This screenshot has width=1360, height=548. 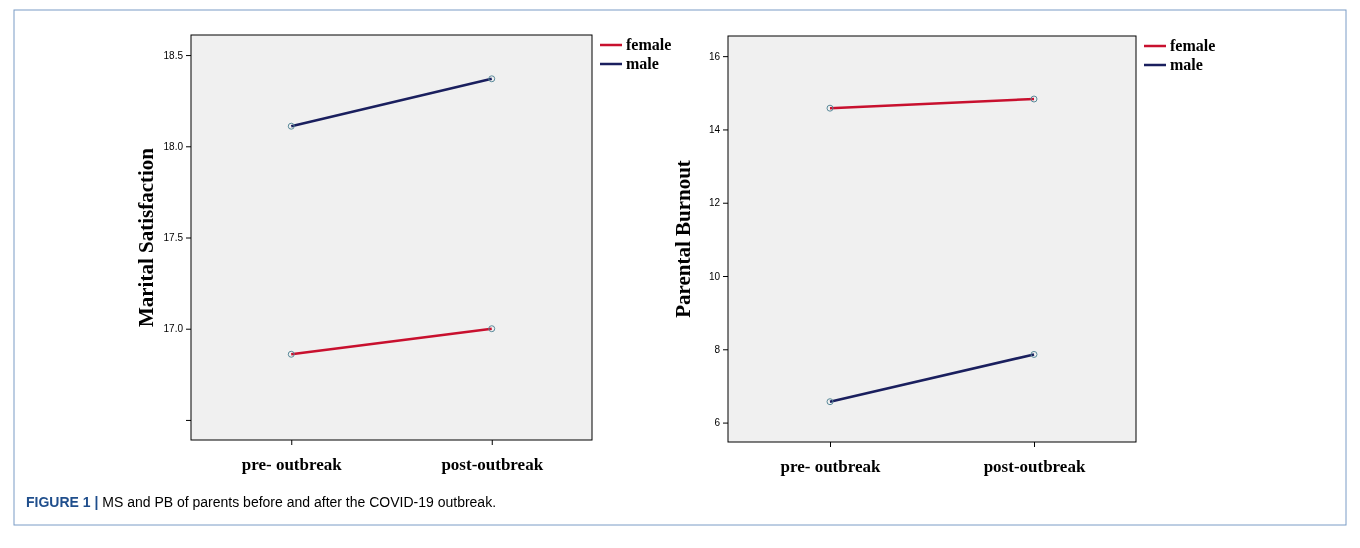 I want to click on y-axis-title: Parental Burnout, so click(x=683, y=239).